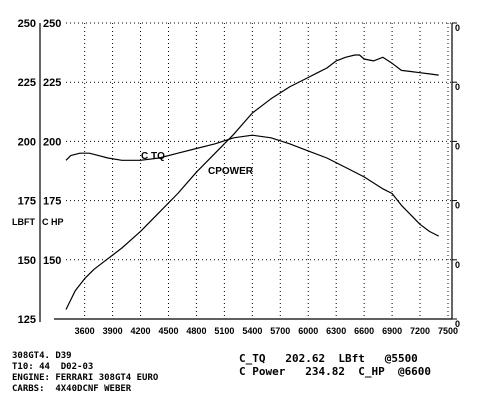 This screenshot has width=500, height=413. Describe the element at coordinates (113, 331) in the screenshot. I see `x-tick-label: 3900` at that location.